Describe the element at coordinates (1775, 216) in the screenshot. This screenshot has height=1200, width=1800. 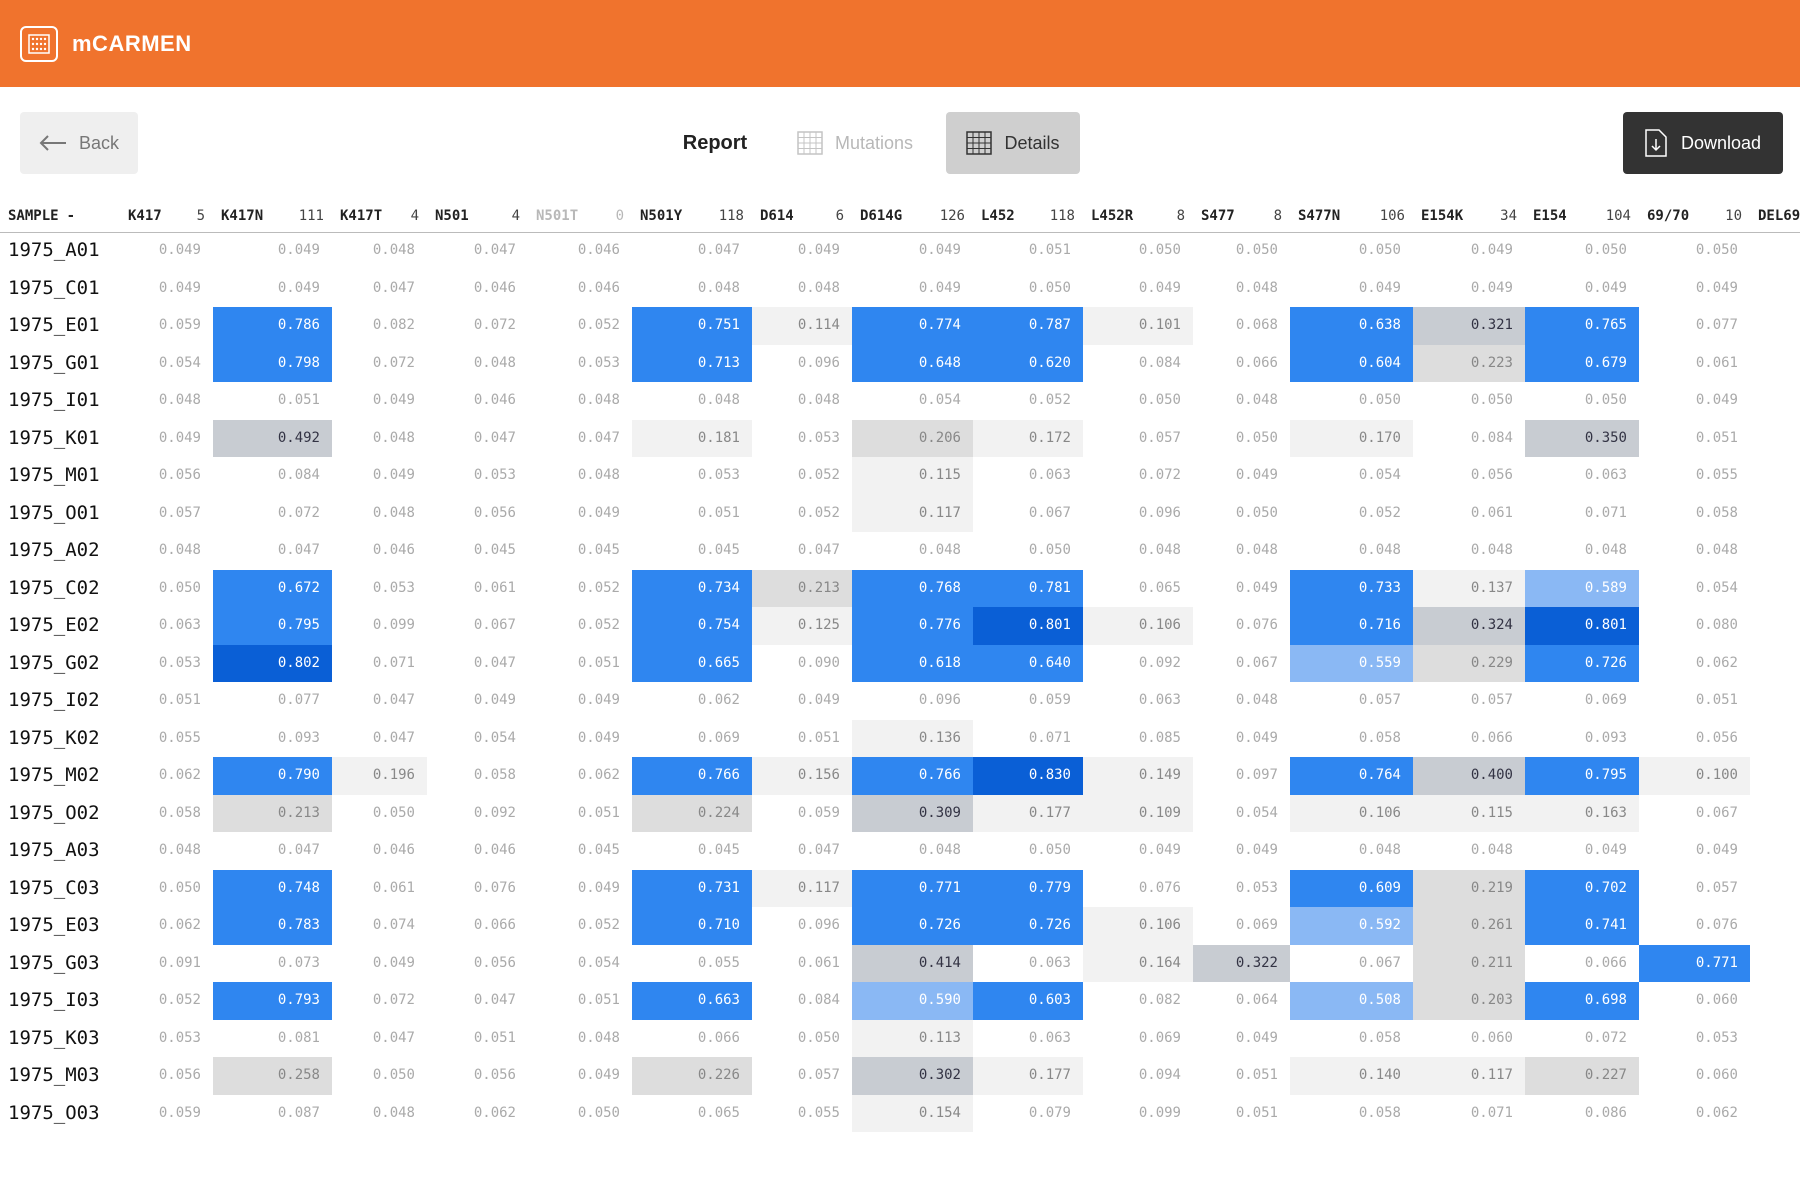
I see `column-header: DEL69` at that location.